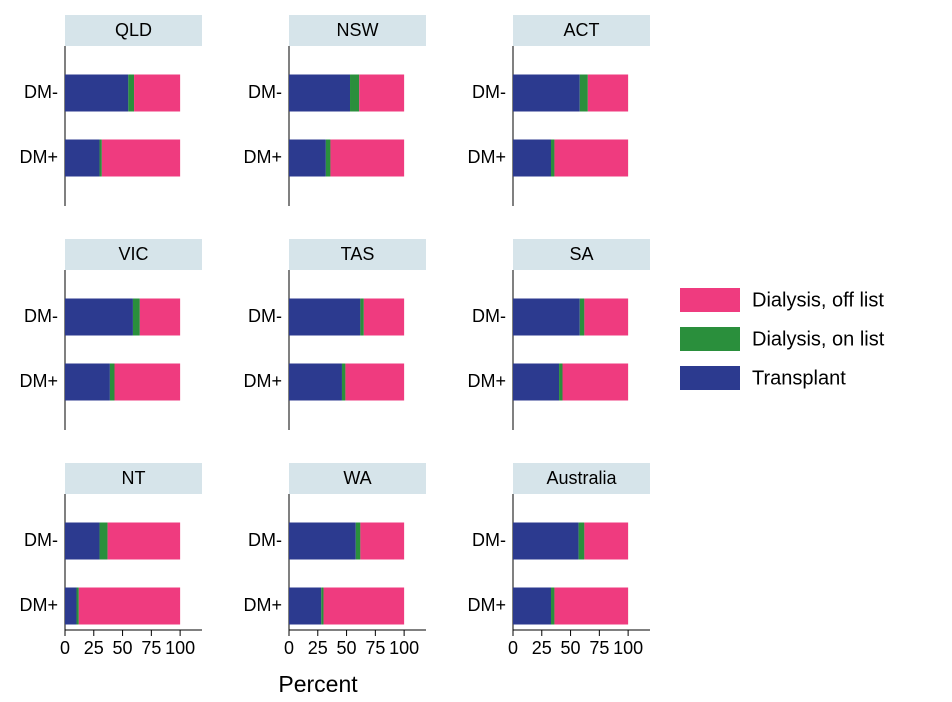 The height and width of the screenshot is (702, 952). I want to click on x-axis-label: Percent, so click(318, 684).